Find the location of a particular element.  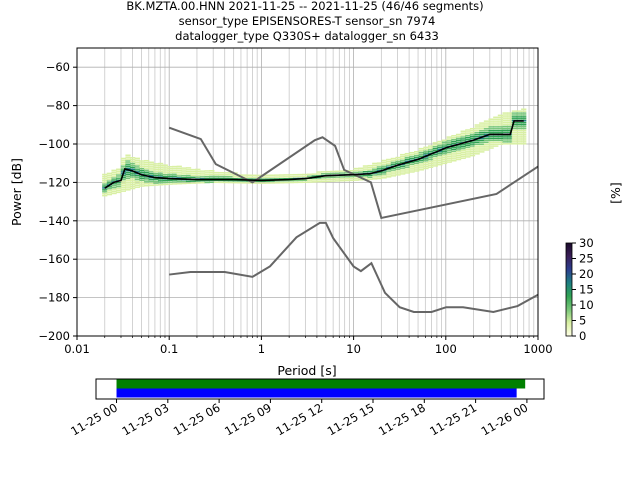

x-tick-label: 10 is located at coordinates (353, 349).